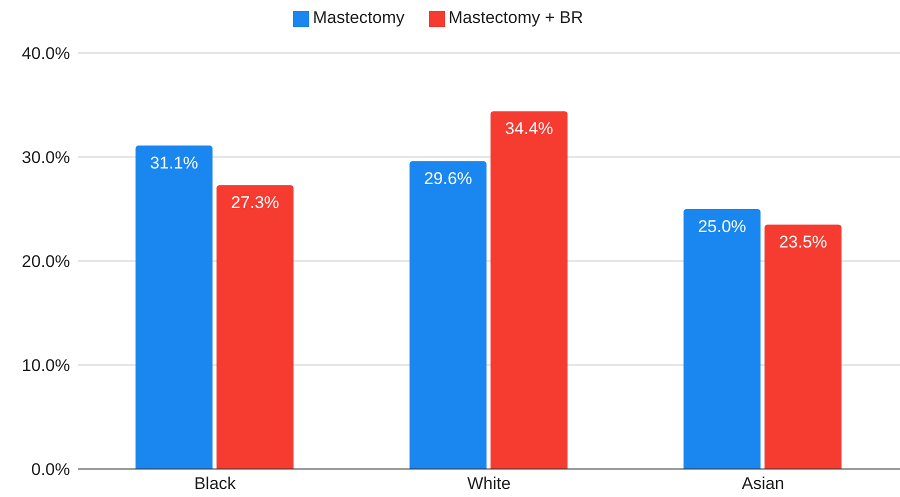 The height and width of the screenshot is (497, 900). Describe the element at coordinates (46, 158) in the screenshot. I see `y-tick-label: 30.0%` at that location.